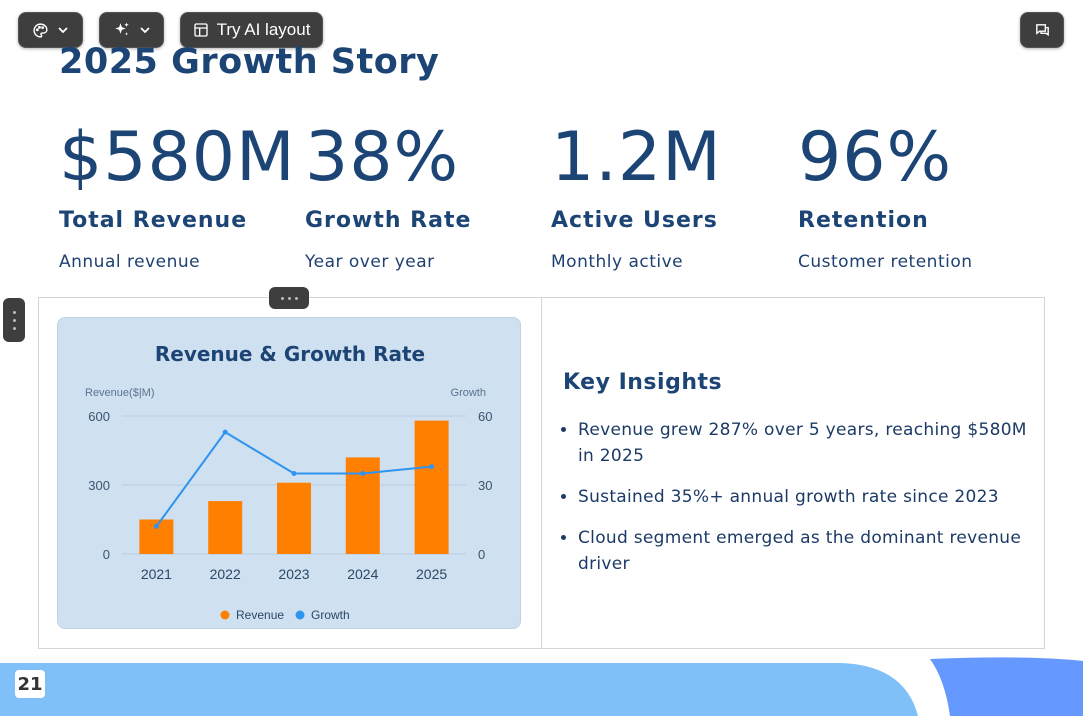 Image resolution: width=1083 pixels, height=716 pixels. I want to click on legend-label-revenue: Revenue, so click(260, 615).